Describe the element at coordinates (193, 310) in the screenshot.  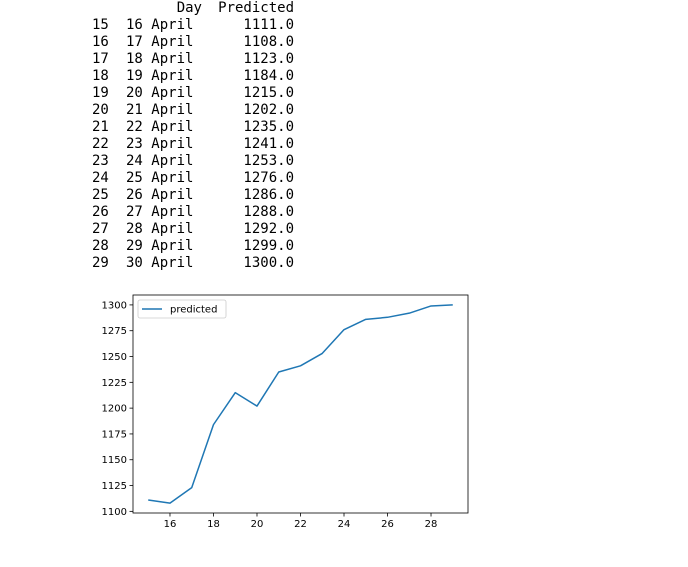
I see `legend-label: predicted` at that location.